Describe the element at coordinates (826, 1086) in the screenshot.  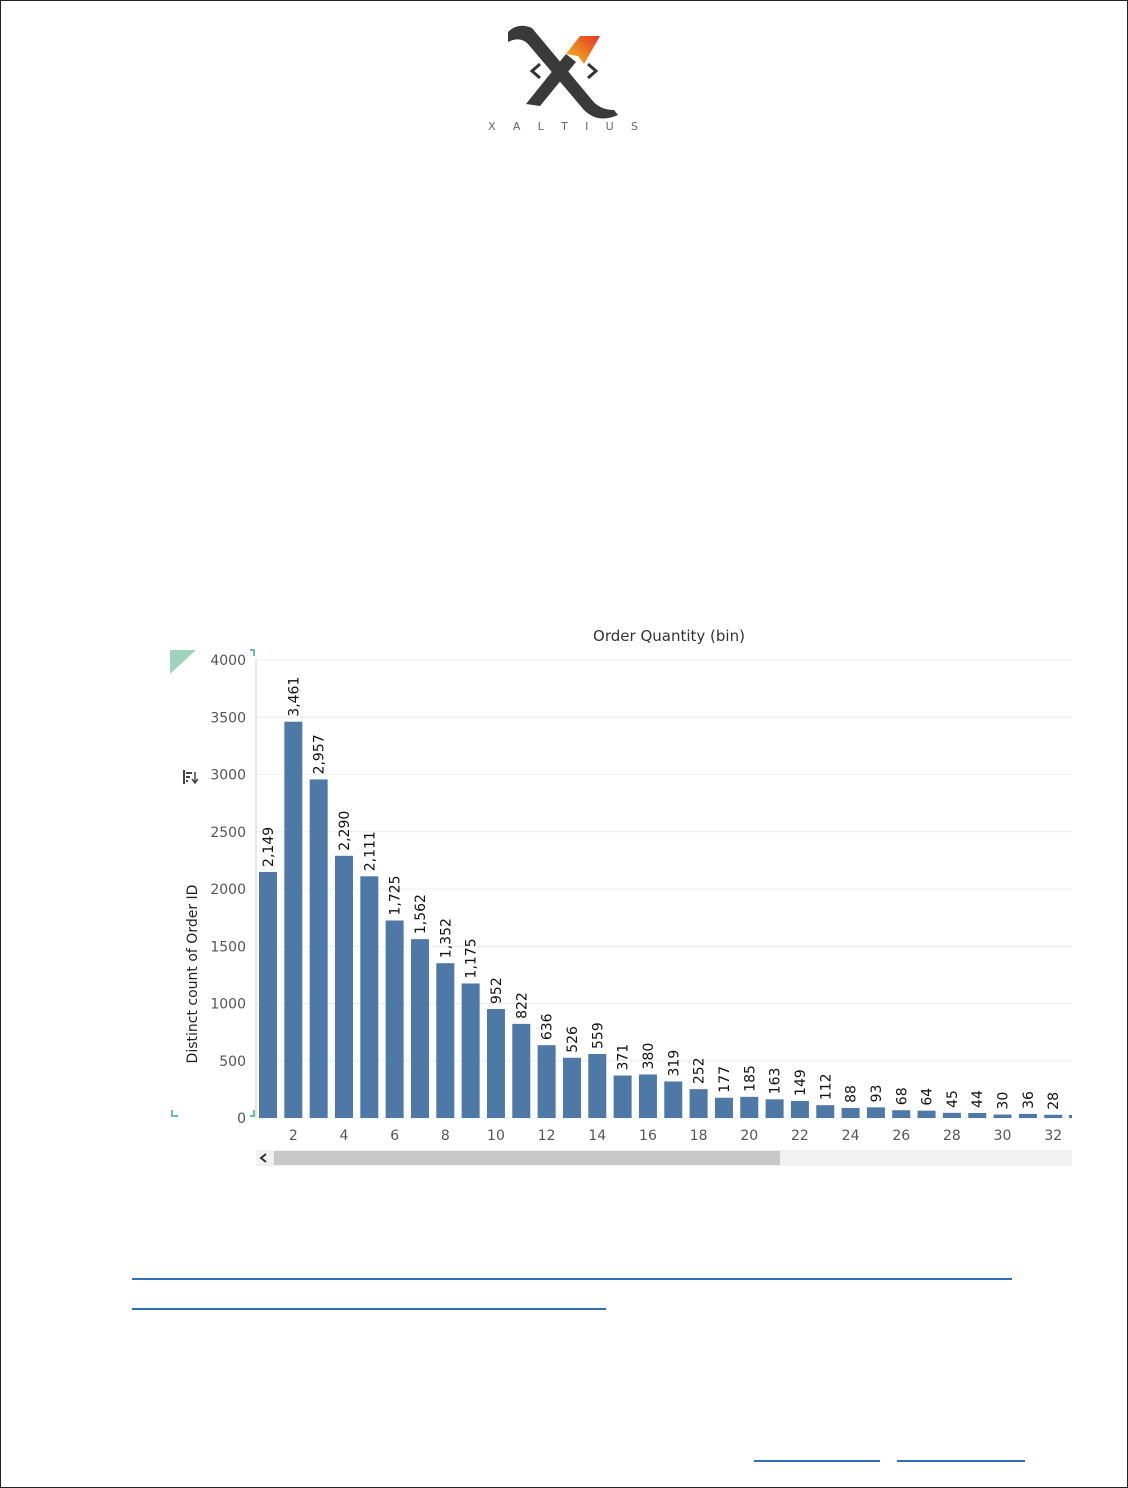
I see `bar-data-label: 112` at that location.